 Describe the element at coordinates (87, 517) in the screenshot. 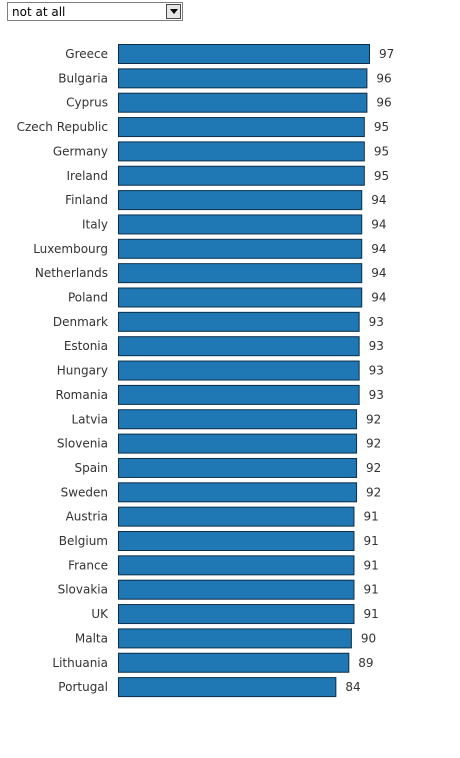

I see `category-label: Austria` at that location.